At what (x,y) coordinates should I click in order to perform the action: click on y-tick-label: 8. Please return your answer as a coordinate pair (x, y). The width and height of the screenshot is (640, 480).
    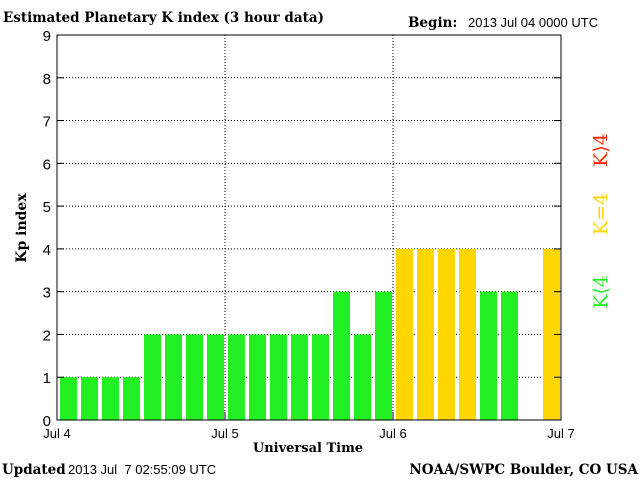
    Looking at the image, I should click on (47, 79).